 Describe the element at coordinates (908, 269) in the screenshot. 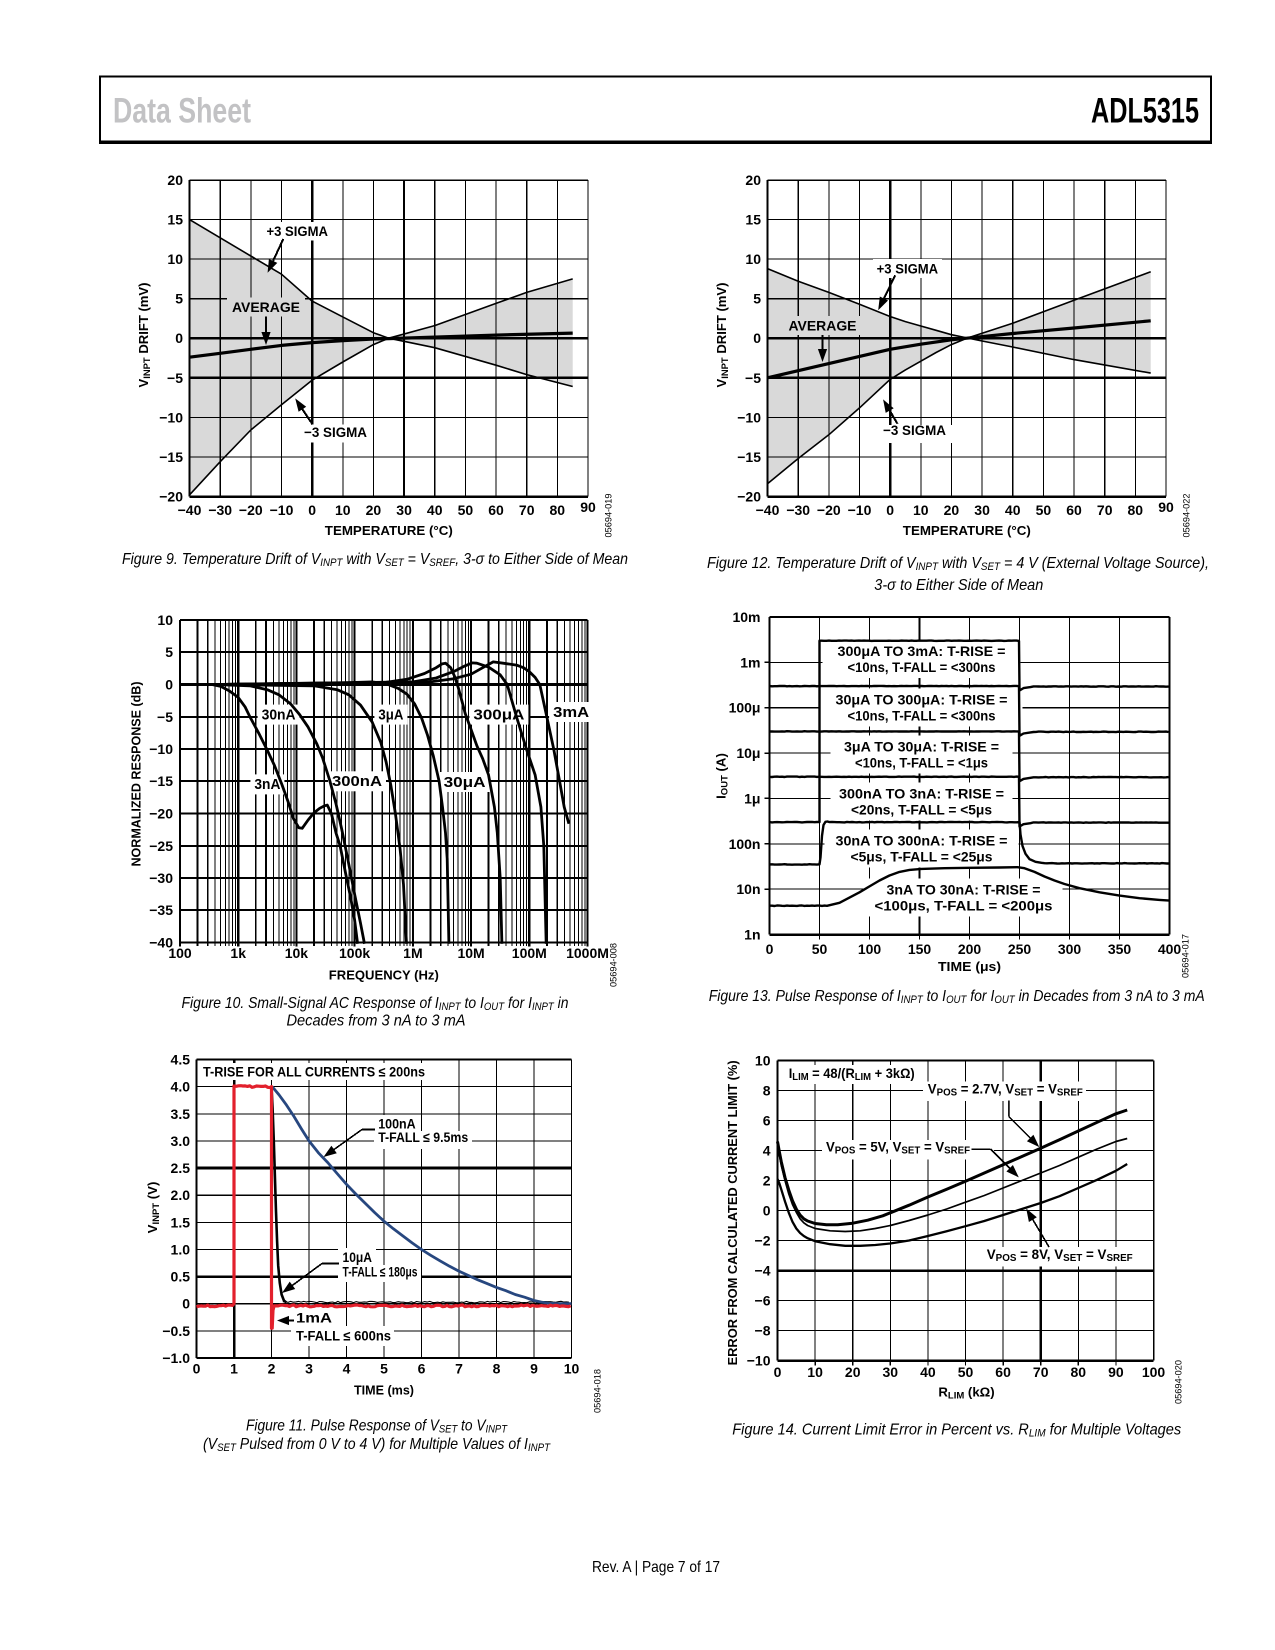

I see `svg-text: +3 SIGMA` at that location.